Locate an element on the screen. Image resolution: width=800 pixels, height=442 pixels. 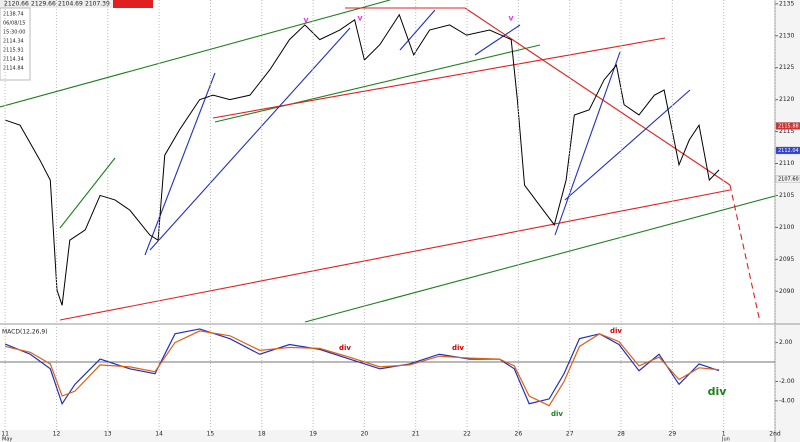
y-tick-label: 2115 is located at coordinates (786, 131).